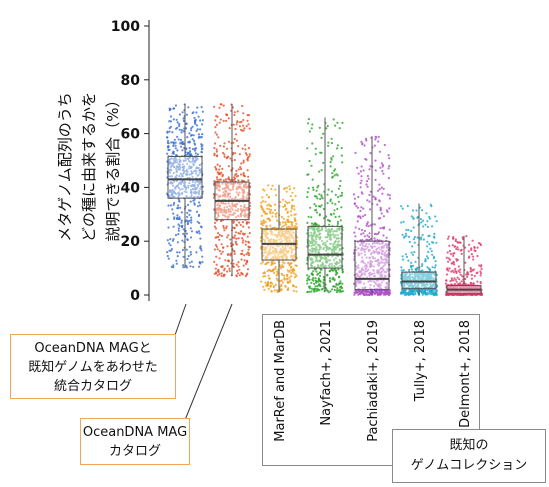  What do you see at coordinates (420, 361) in the screenshot?
I see `x-tick-label: Tully+, 2018` at bounding box center [420, 361].